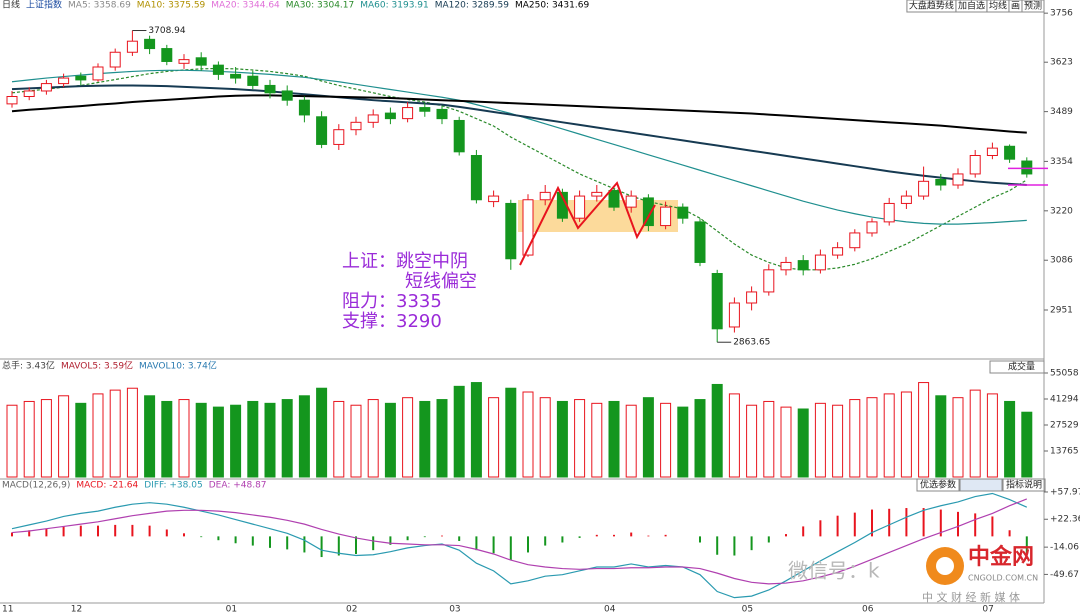 This screenshot has width=1080, height=616. What do you see at coordinates (1061, 311) in the screenshot?
I see `y-tick-label: 2951` at bounding box center [1061, 311].